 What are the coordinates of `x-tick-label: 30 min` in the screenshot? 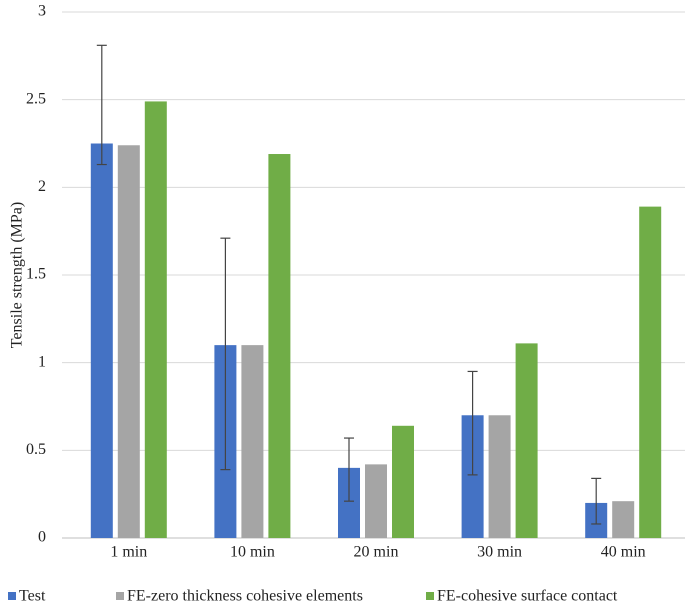 It's located at (499, 552).